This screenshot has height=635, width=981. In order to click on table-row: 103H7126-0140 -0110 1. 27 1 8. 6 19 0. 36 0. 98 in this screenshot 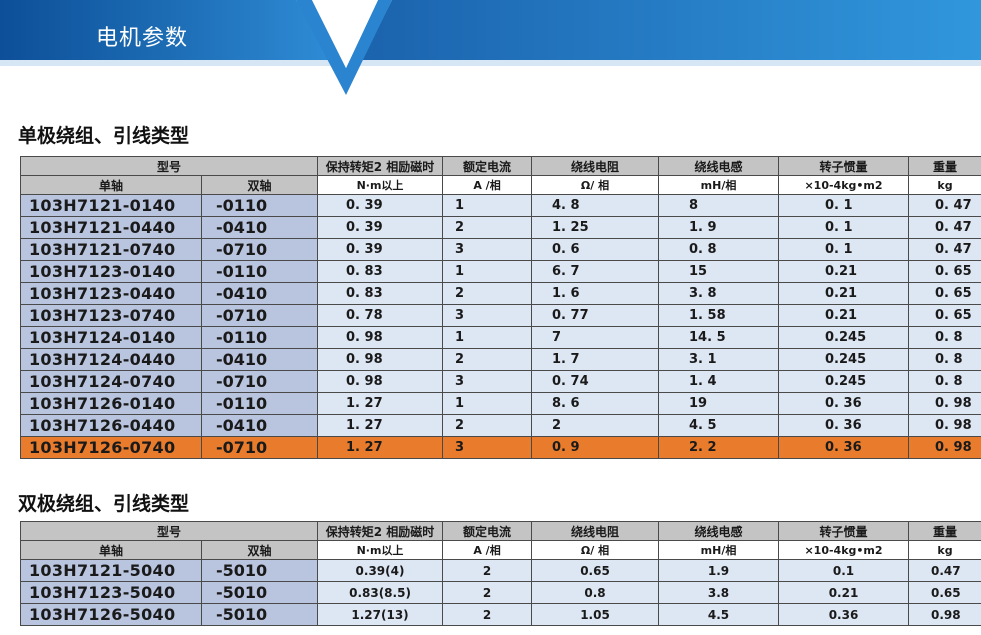, I will do `click(500, 403)`.